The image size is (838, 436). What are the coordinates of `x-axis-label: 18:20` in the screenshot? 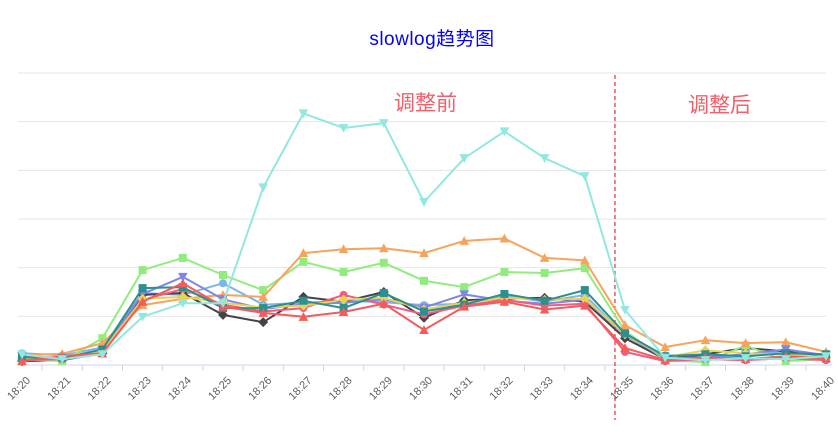 It's located at (19, 389).